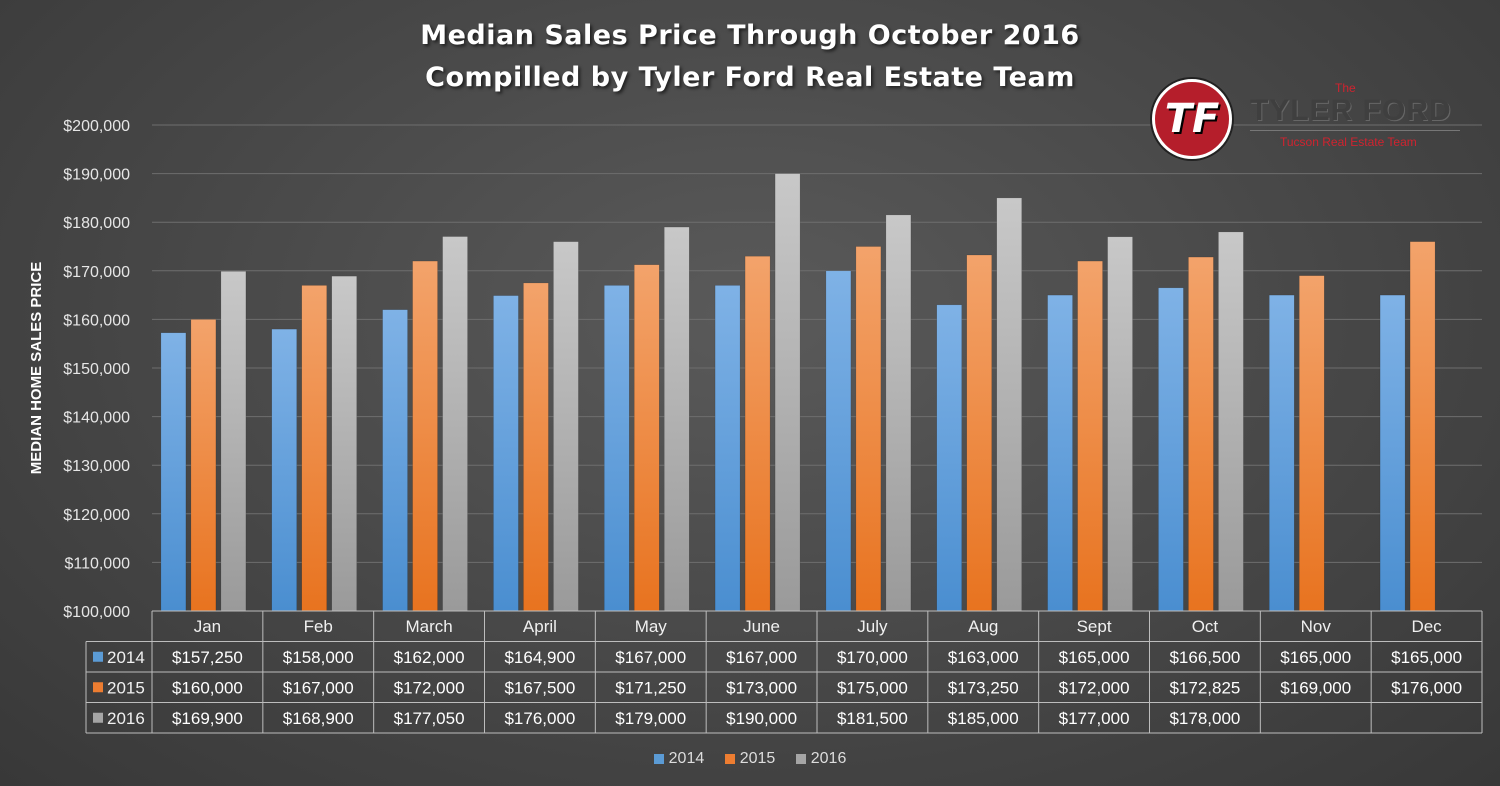 The width and height of the screenshot is (1500, 786). I want to click on bar-2014-nov, so click(1282, 453).